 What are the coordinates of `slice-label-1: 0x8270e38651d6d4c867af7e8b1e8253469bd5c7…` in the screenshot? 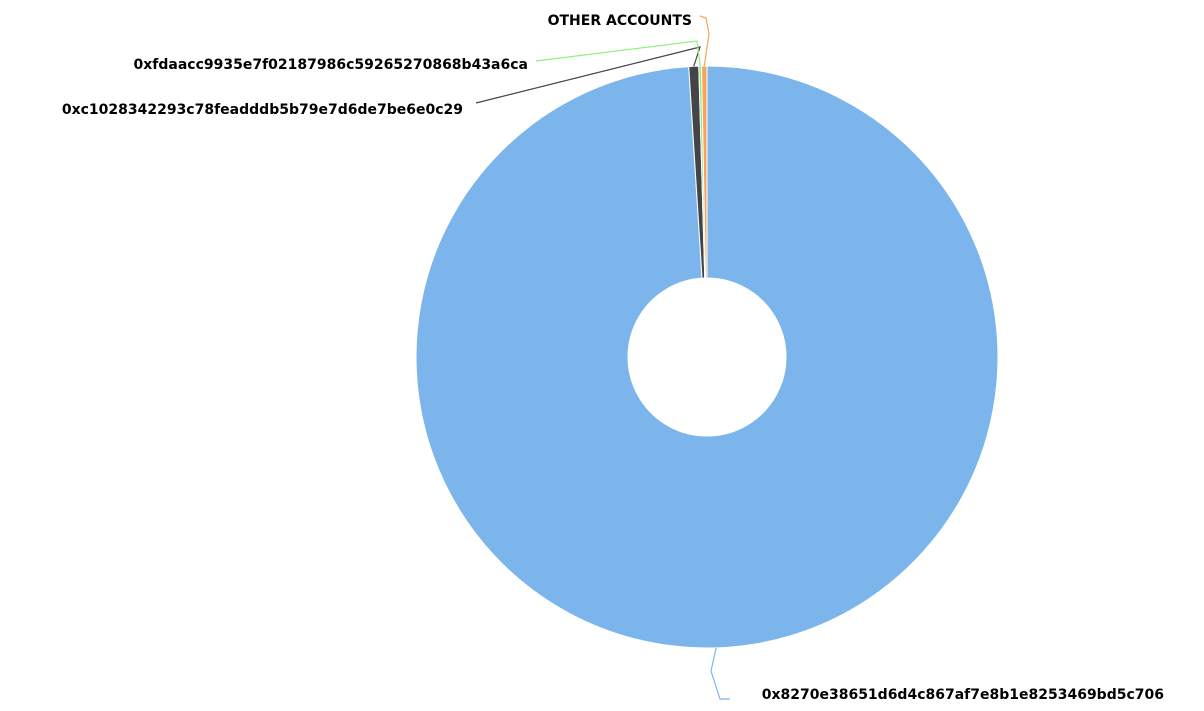 It's located at (963, 695).